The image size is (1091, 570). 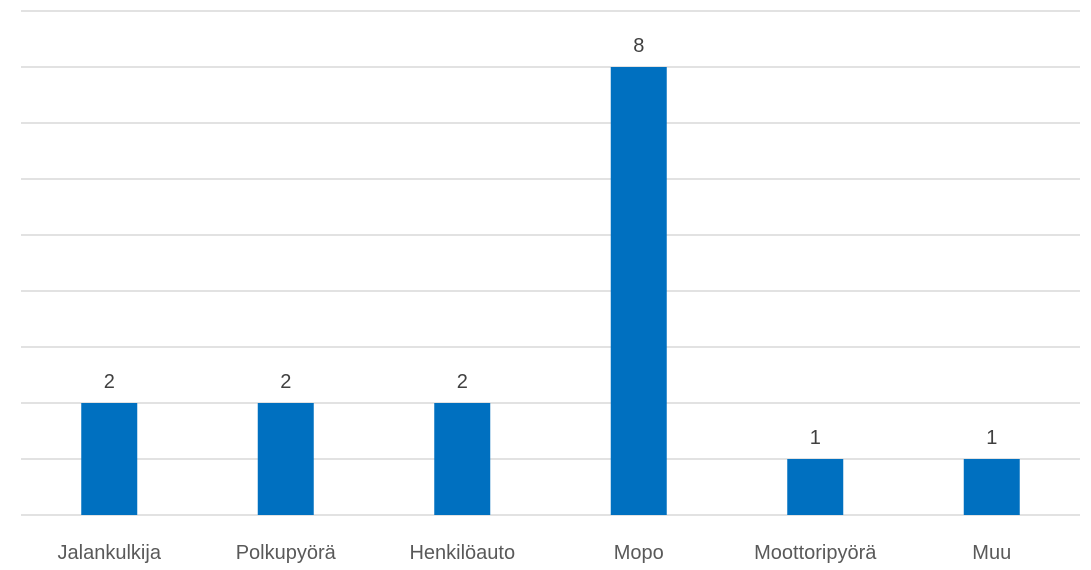 I want to click on data-label: 8, so click(x=638, y=46).